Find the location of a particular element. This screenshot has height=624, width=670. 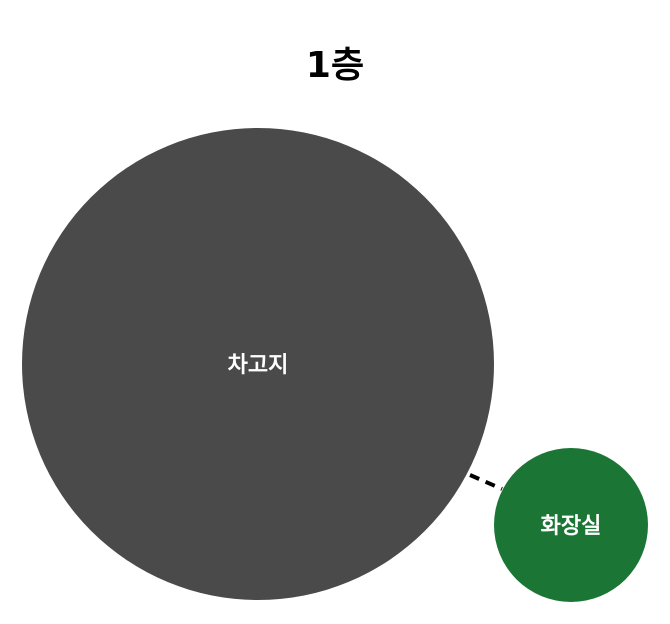

room-circle-restroom is located at coordinates (571, 525).